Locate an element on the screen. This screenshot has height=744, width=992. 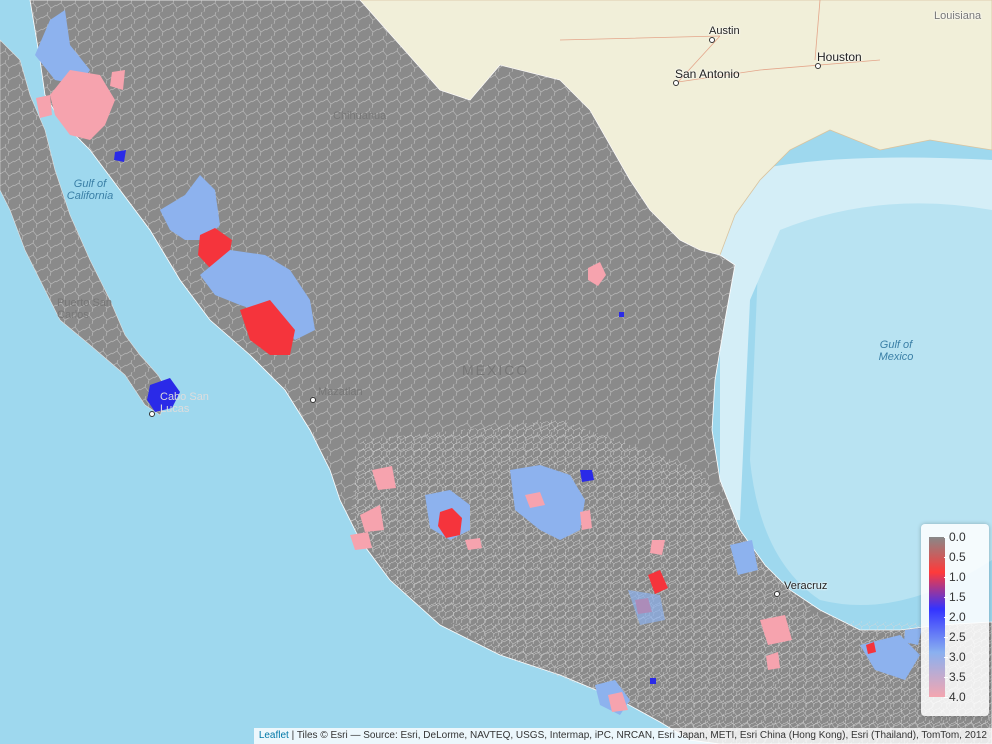
region-veracruz-s is located at coordinates (773, 661).